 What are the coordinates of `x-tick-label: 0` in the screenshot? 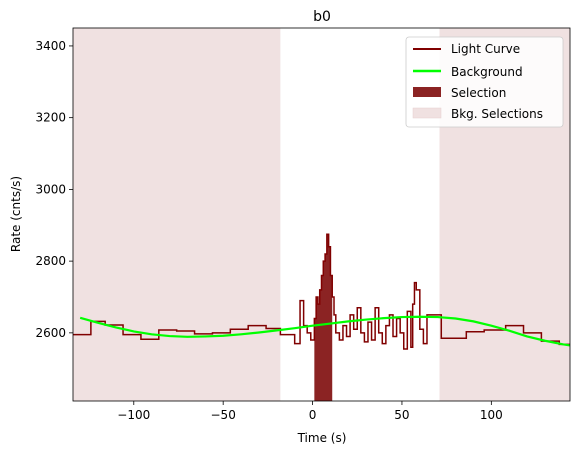 It's located at (313, 415).